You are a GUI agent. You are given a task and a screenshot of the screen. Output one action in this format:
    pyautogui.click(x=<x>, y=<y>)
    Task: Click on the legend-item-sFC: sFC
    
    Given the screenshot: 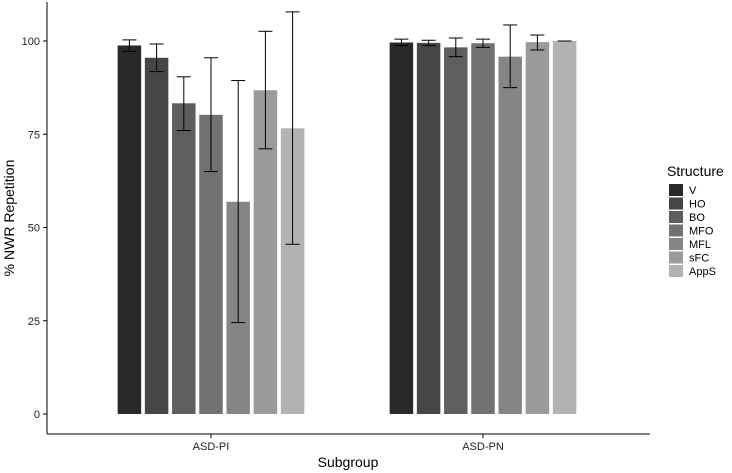 What is the action you would take?
    pyautogui.click(x=689, y=258)
    